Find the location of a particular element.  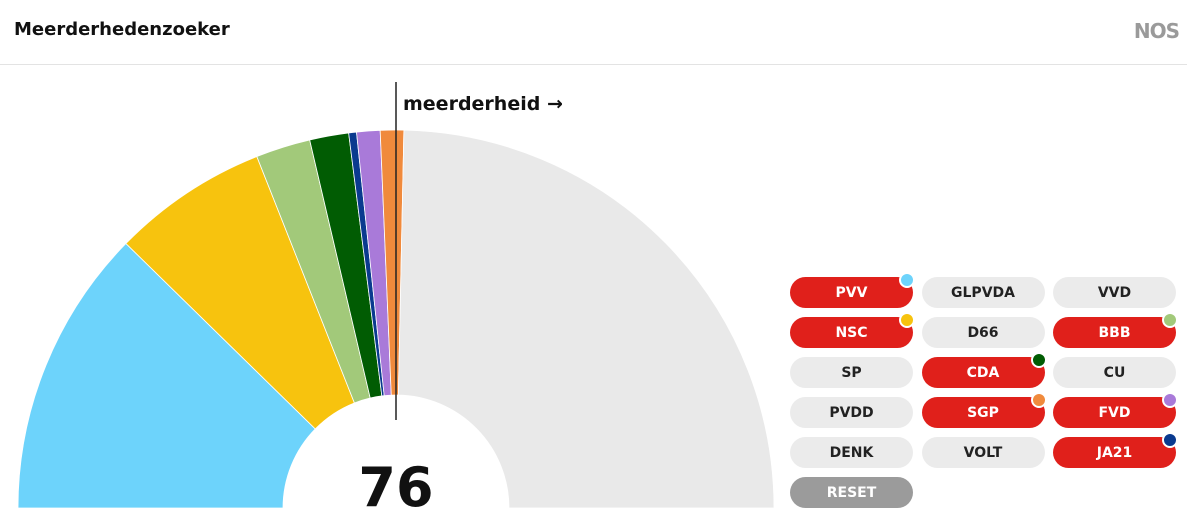

party-button: SGP is located at coordinates (984, 410).